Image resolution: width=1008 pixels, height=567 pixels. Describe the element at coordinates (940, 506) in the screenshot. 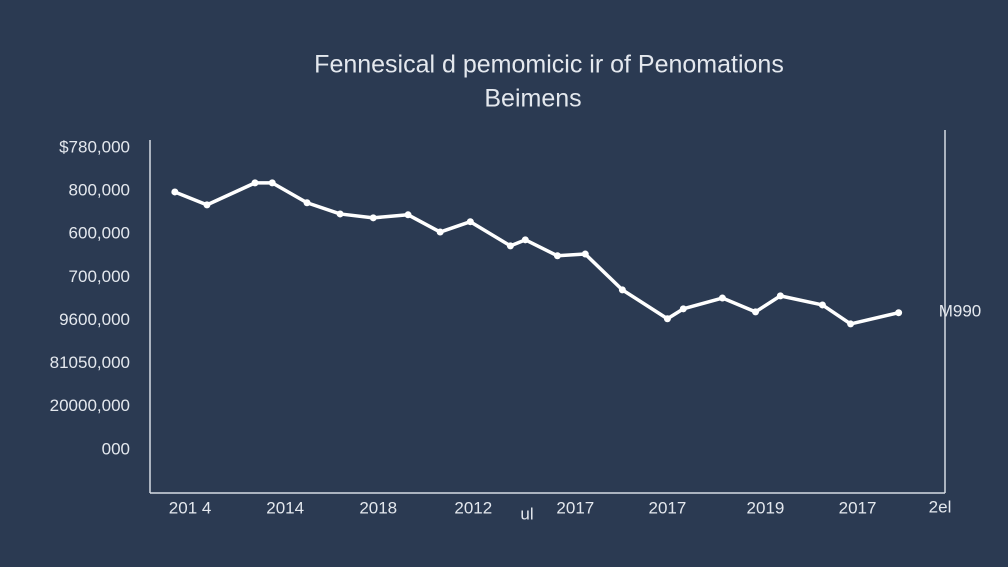

I see `annotation: 2el` at that location.